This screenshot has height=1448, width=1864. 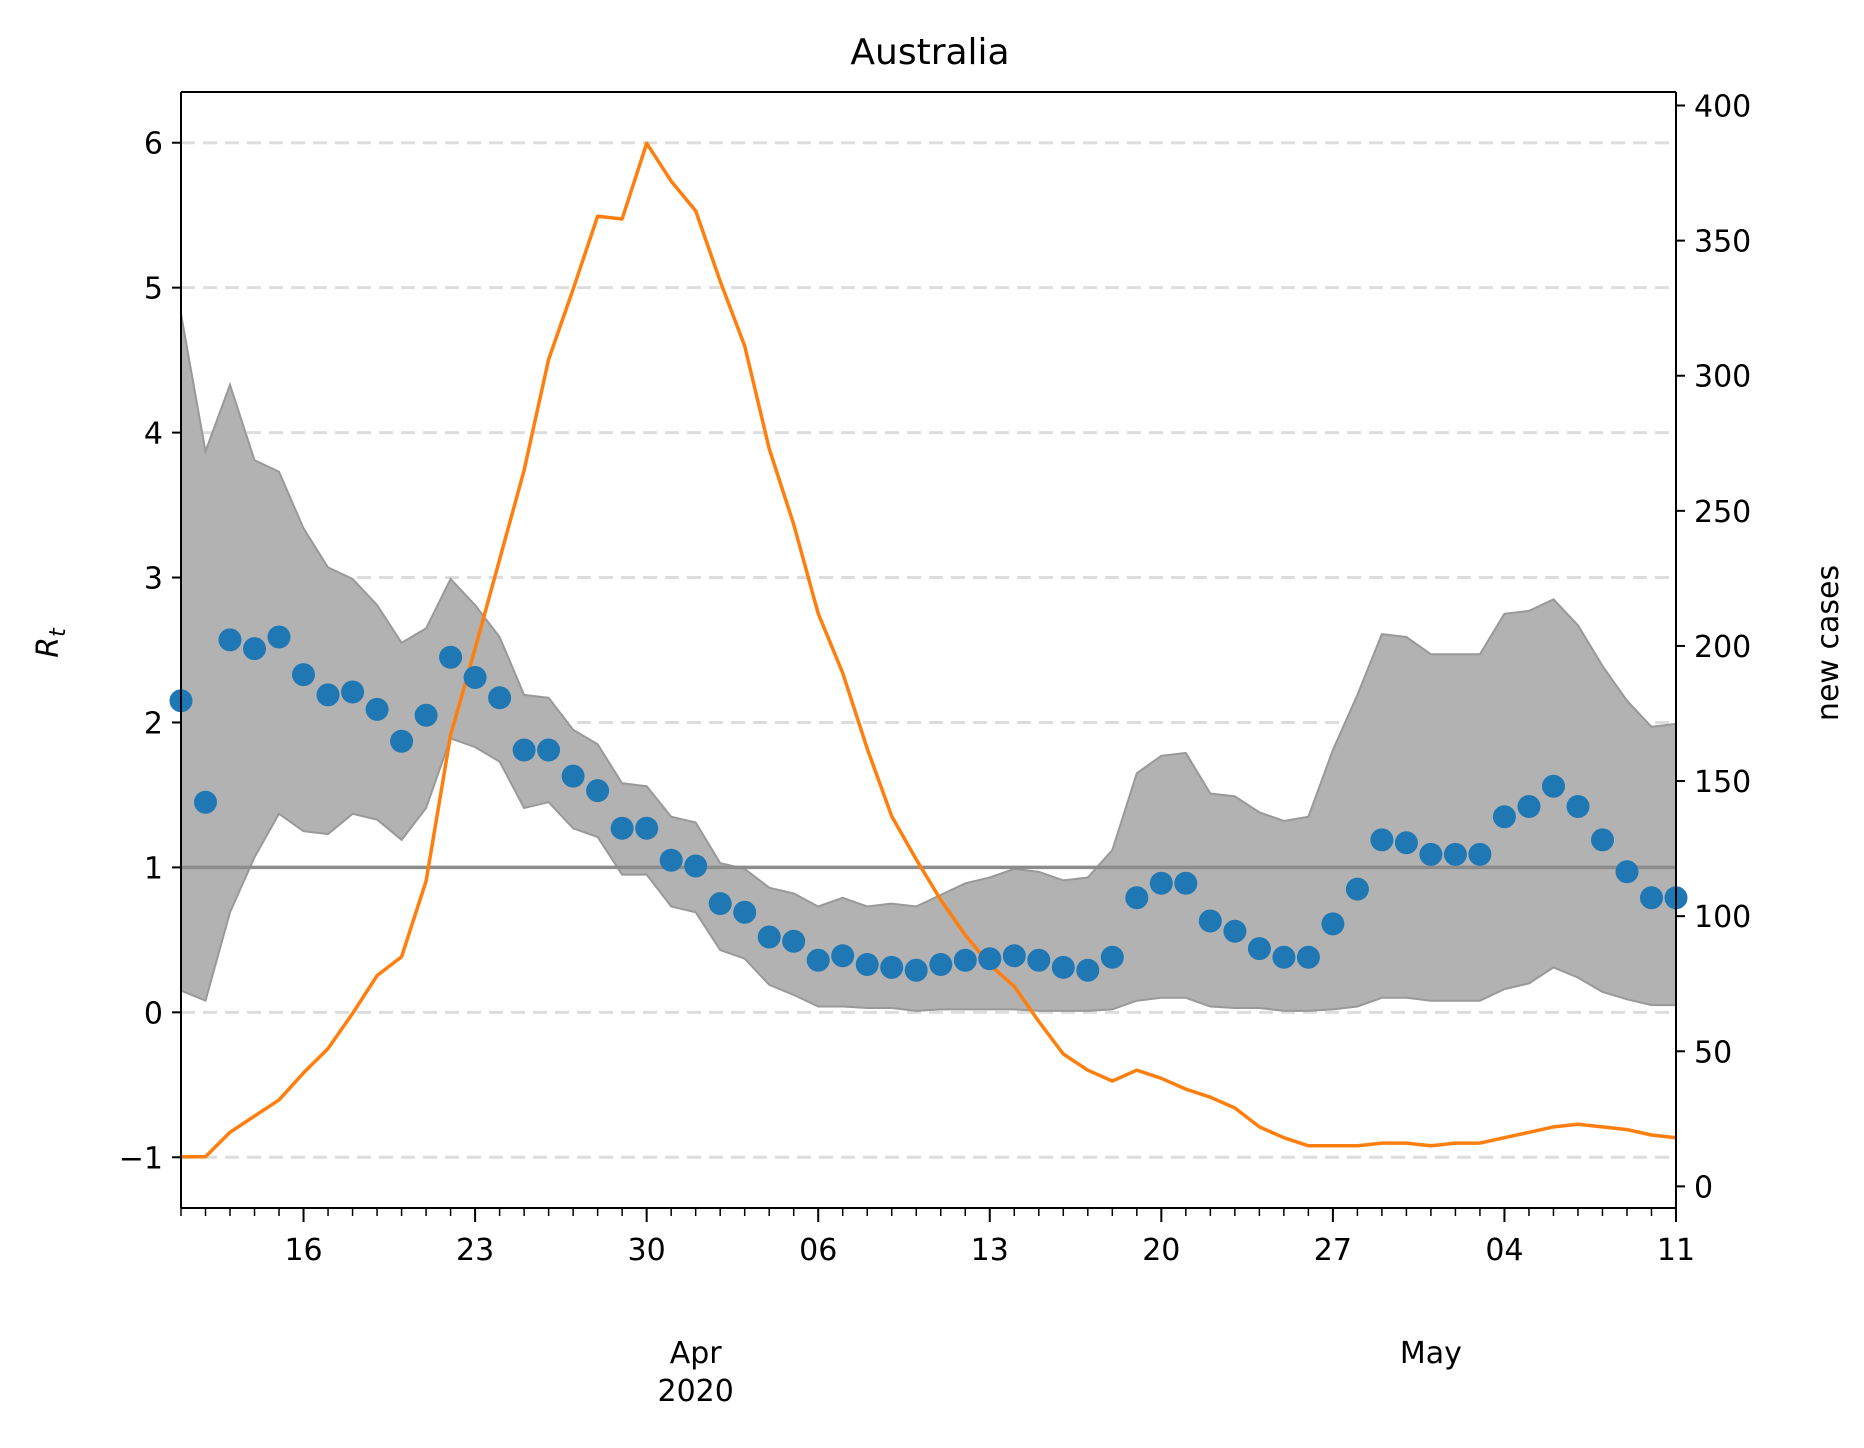 I want to click on x-tick-label: 06, so click(x=818, y=1250).